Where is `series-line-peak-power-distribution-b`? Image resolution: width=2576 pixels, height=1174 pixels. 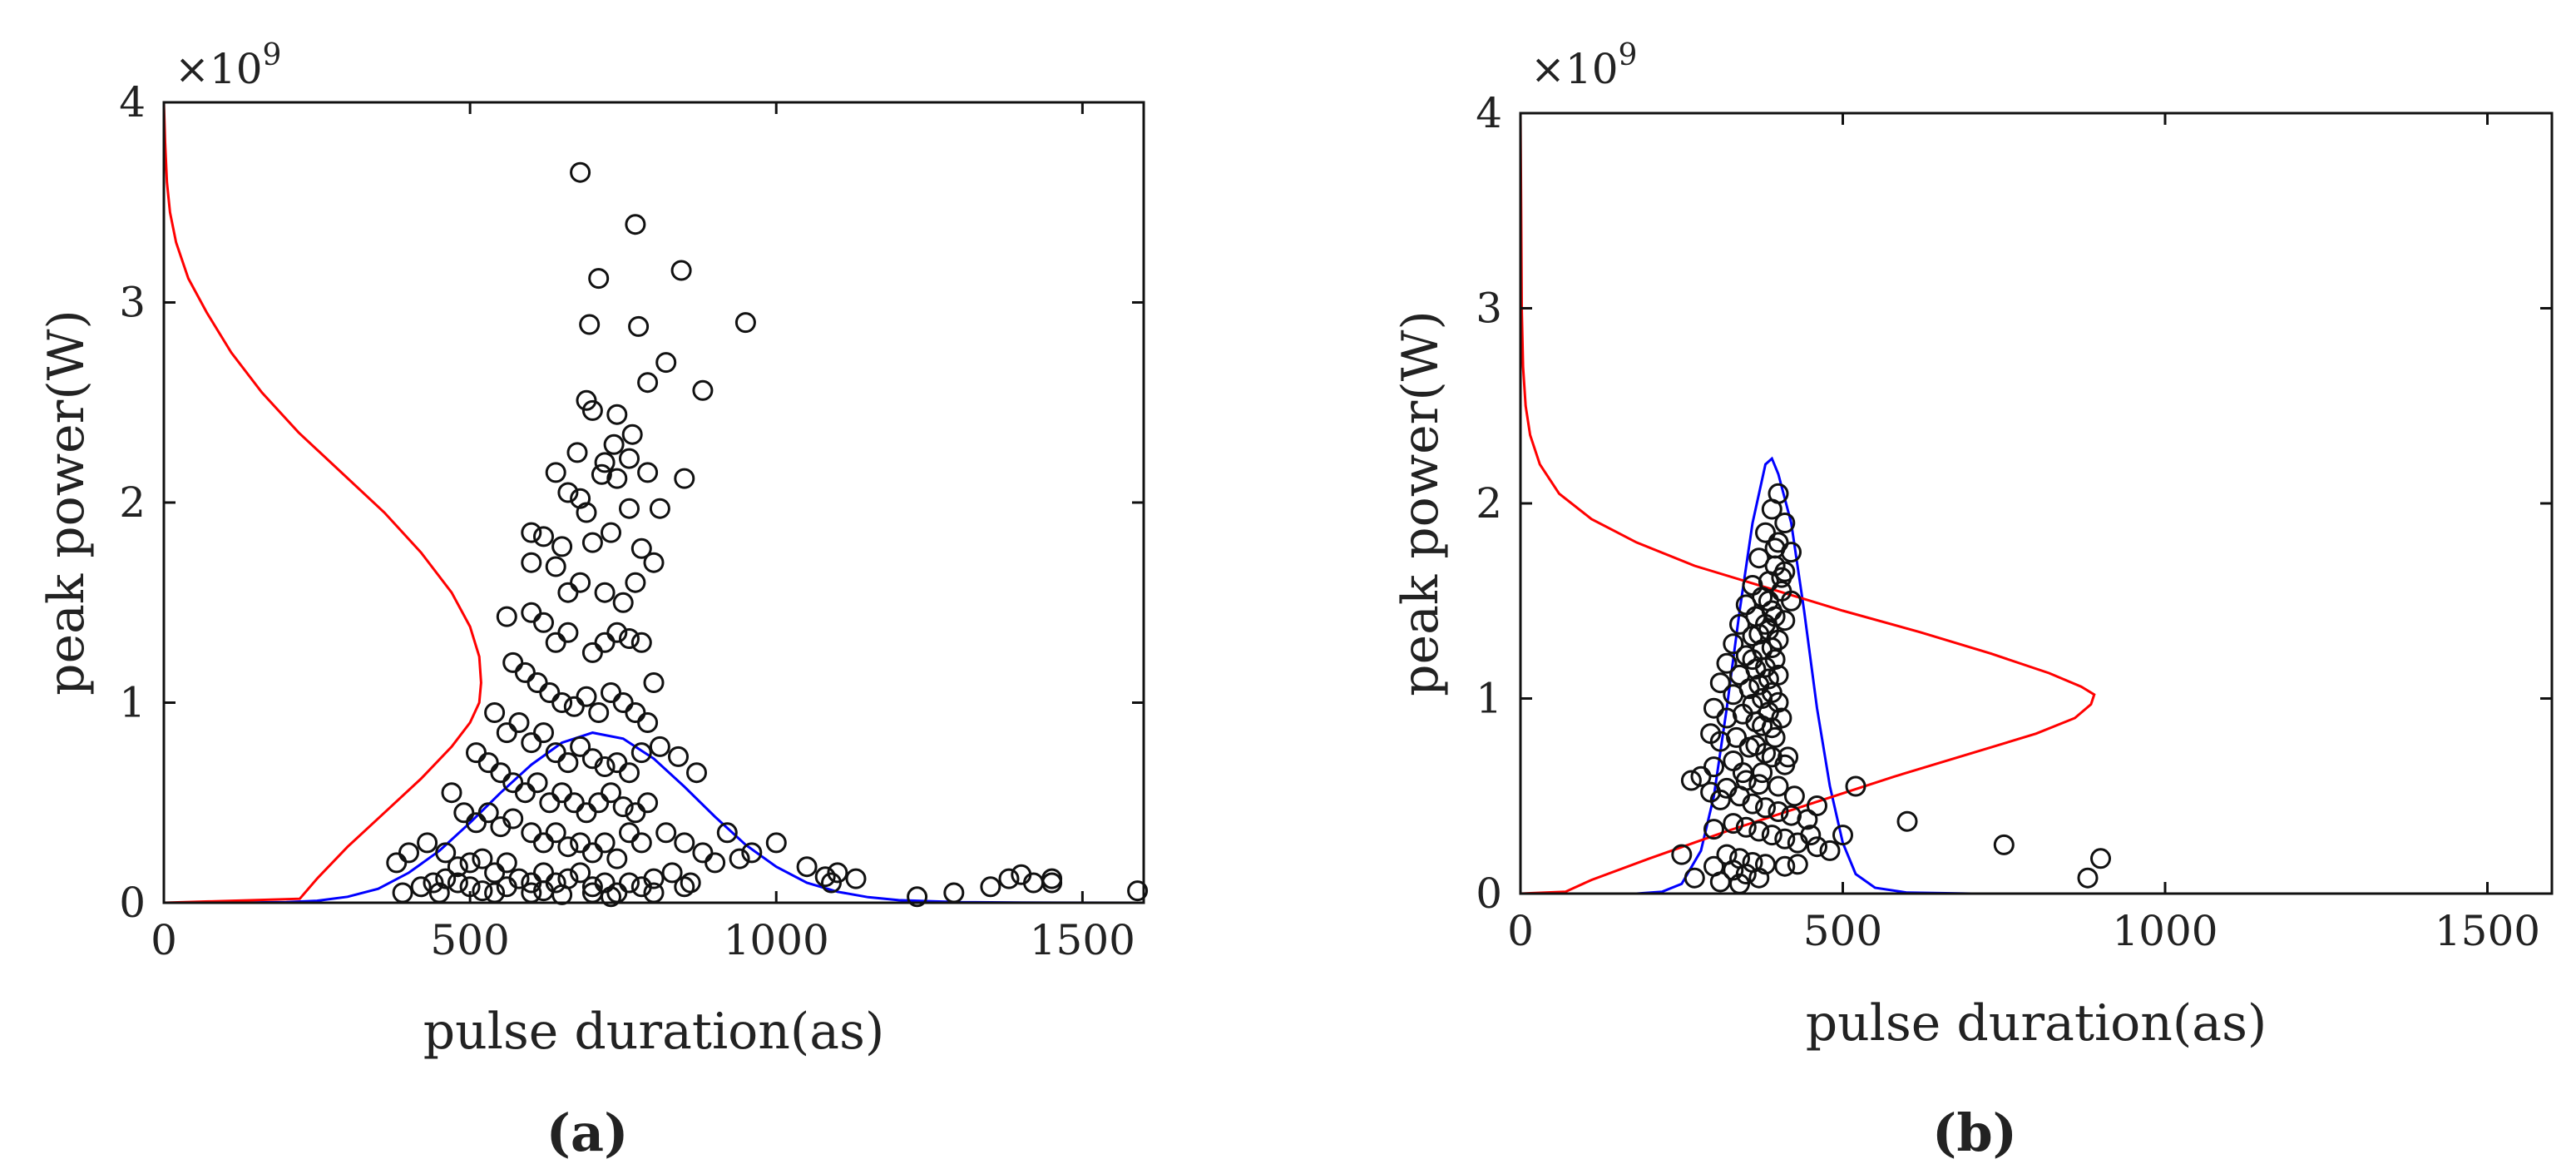 series-line-peak-power-distribution-b is located at coordinates (1807, 504).